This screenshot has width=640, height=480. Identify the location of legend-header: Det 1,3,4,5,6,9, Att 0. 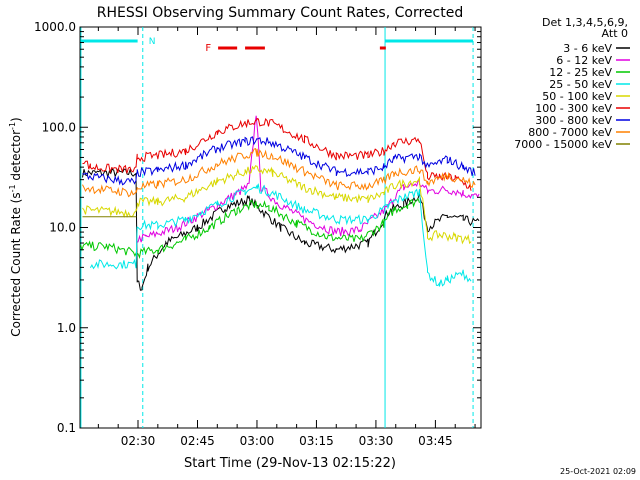
(585, 28).